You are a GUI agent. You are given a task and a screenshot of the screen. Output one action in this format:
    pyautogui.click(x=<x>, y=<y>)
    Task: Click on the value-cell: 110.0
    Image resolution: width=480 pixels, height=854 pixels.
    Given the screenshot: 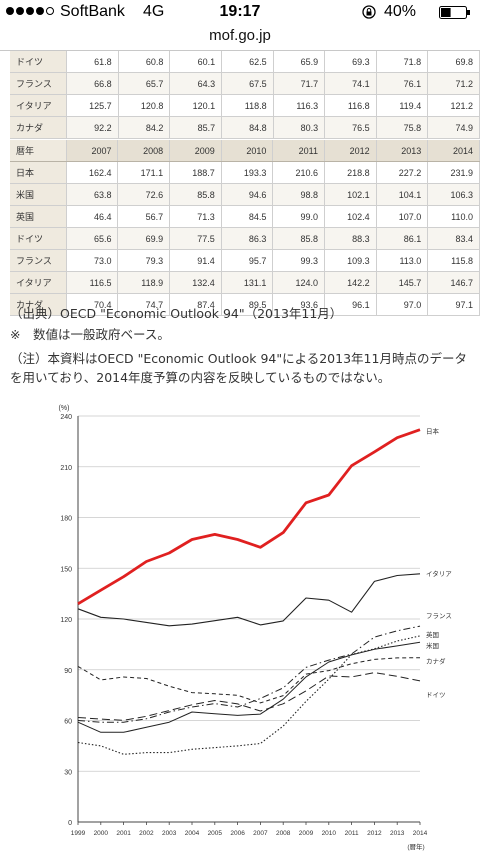 What is the action you would take?
    pyautogui.click(x=453, y=216)
    